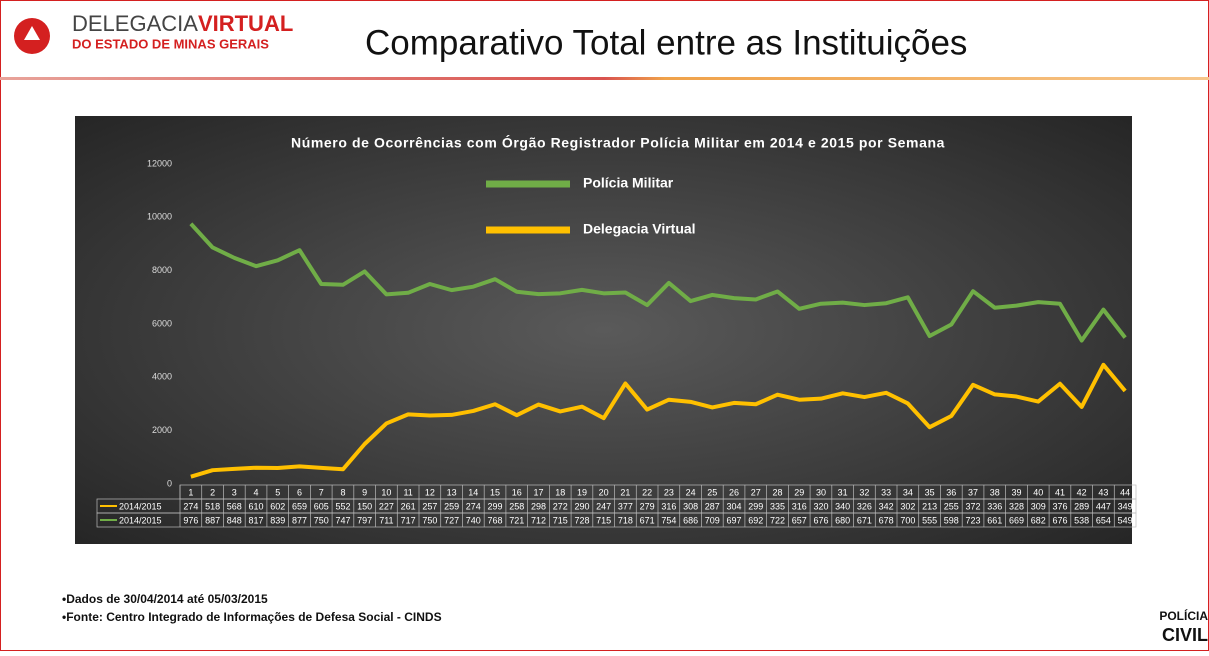  Describe the element at coordinates (1060, 492) in the screenshot. I see `x-tick-label: 41` at that location.